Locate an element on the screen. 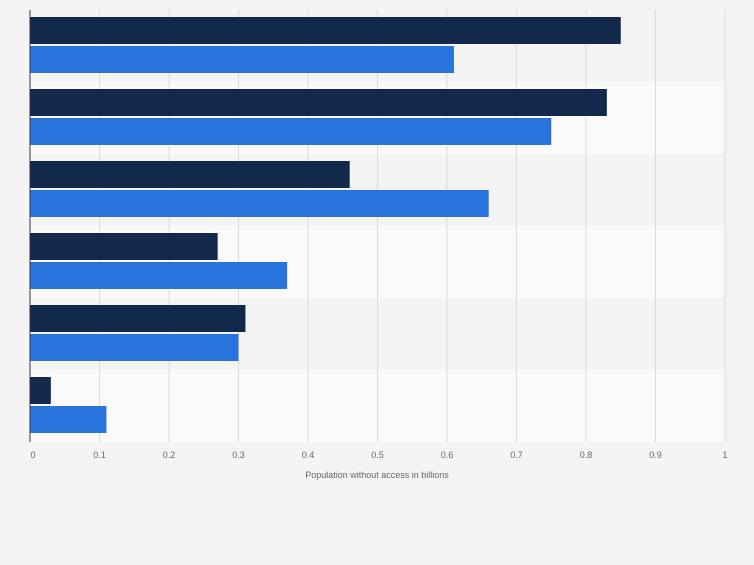 This screenshot has width=754, height=565. x-tick-label: 0.2 is located at coordinates (169, 455).